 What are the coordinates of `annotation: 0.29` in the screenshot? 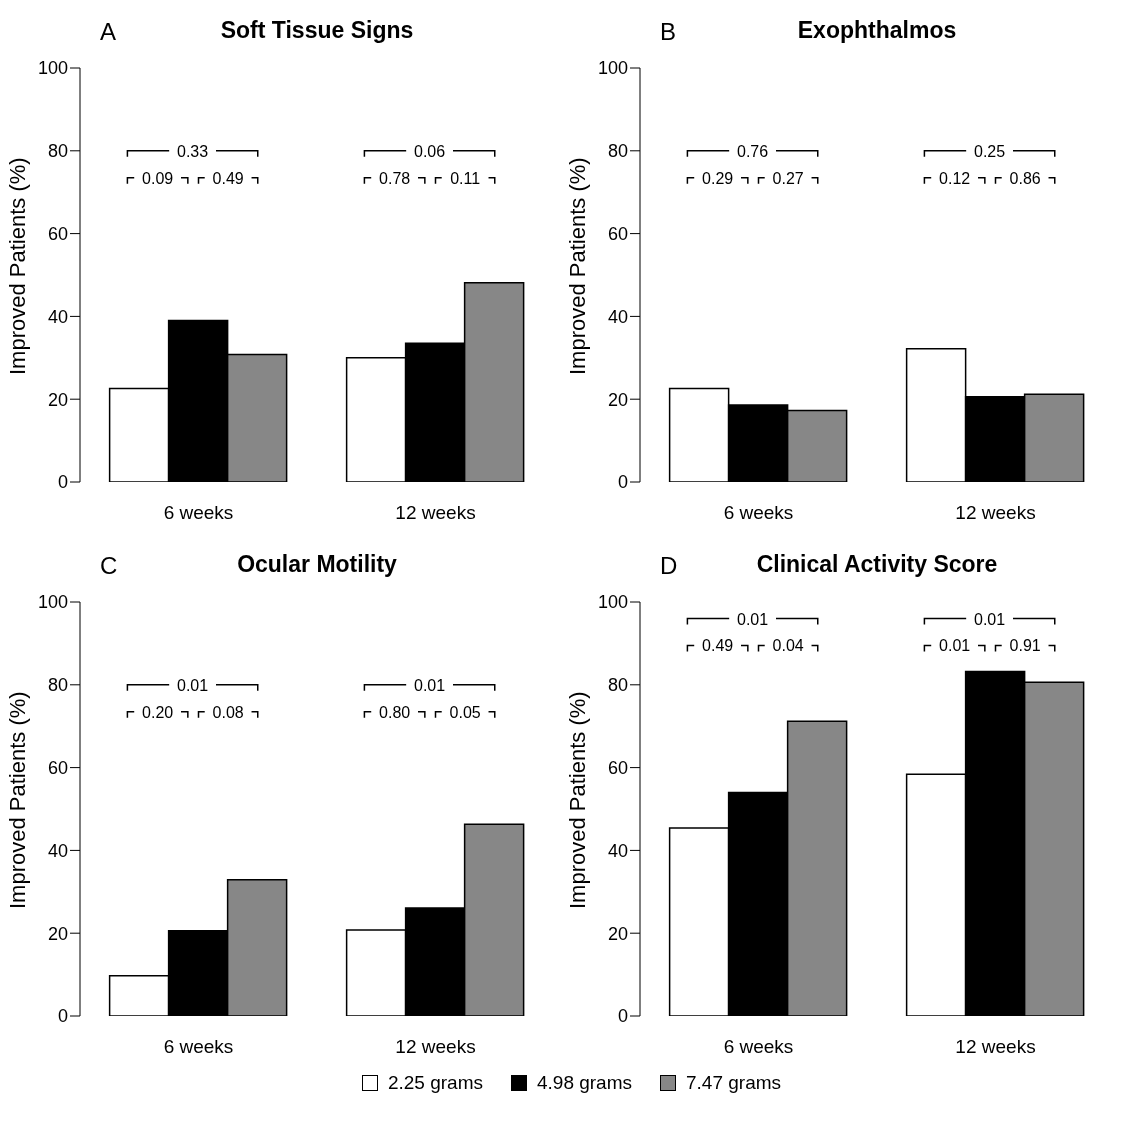 It's located at (718, 178).